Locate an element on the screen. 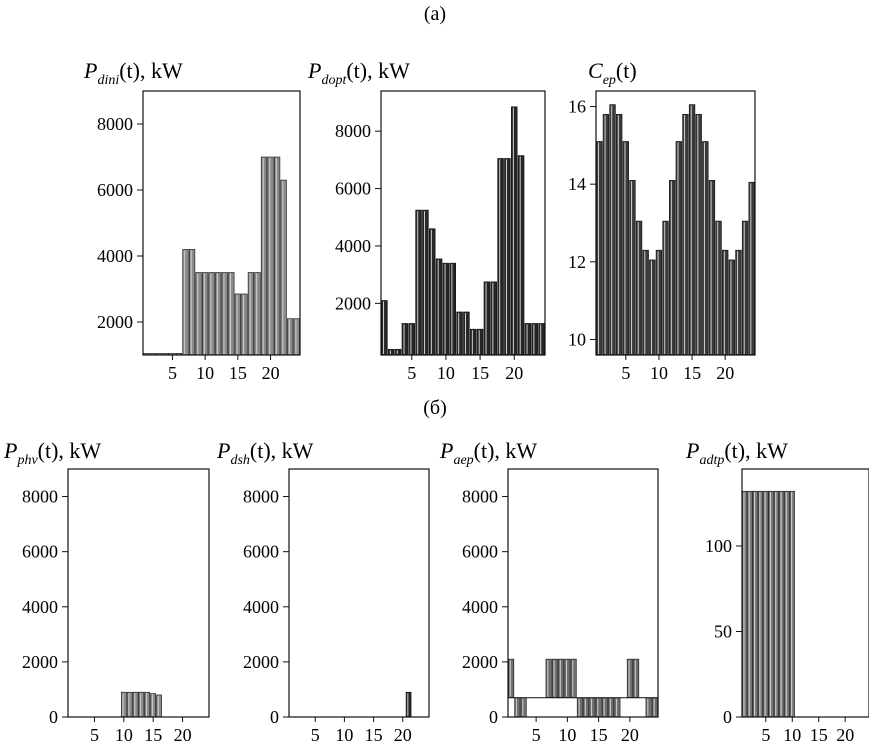 Image resolution: width=869 pixels, height=753 pixels. y-tick-label: 50 is located at coordinates (723, 631).